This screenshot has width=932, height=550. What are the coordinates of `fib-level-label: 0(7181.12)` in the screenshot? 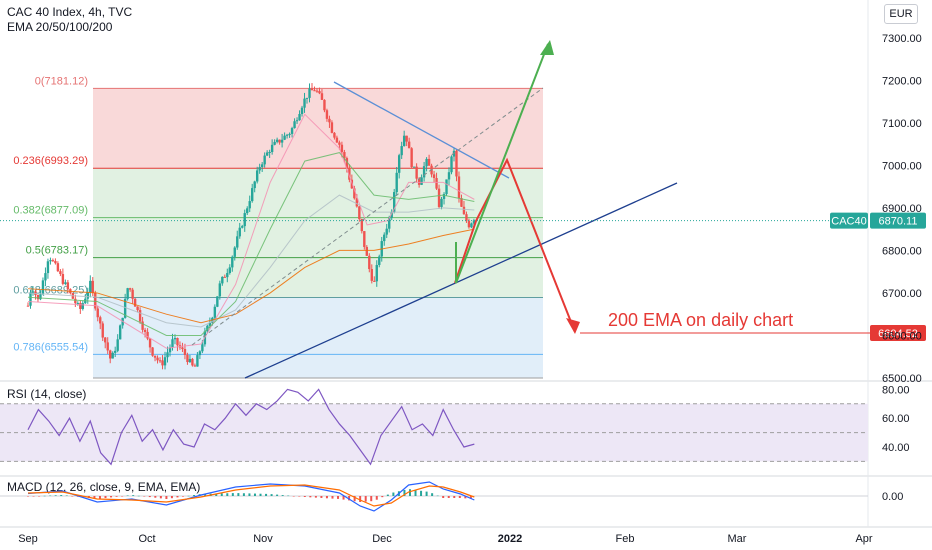 It's located at (61, 81).